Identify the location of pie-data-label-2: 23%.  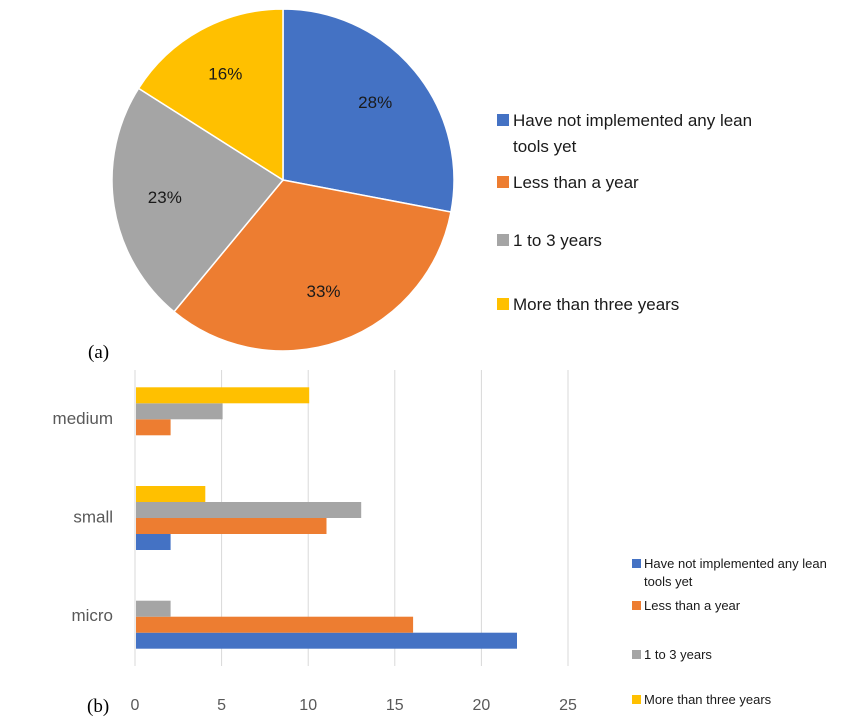
(165, 197).